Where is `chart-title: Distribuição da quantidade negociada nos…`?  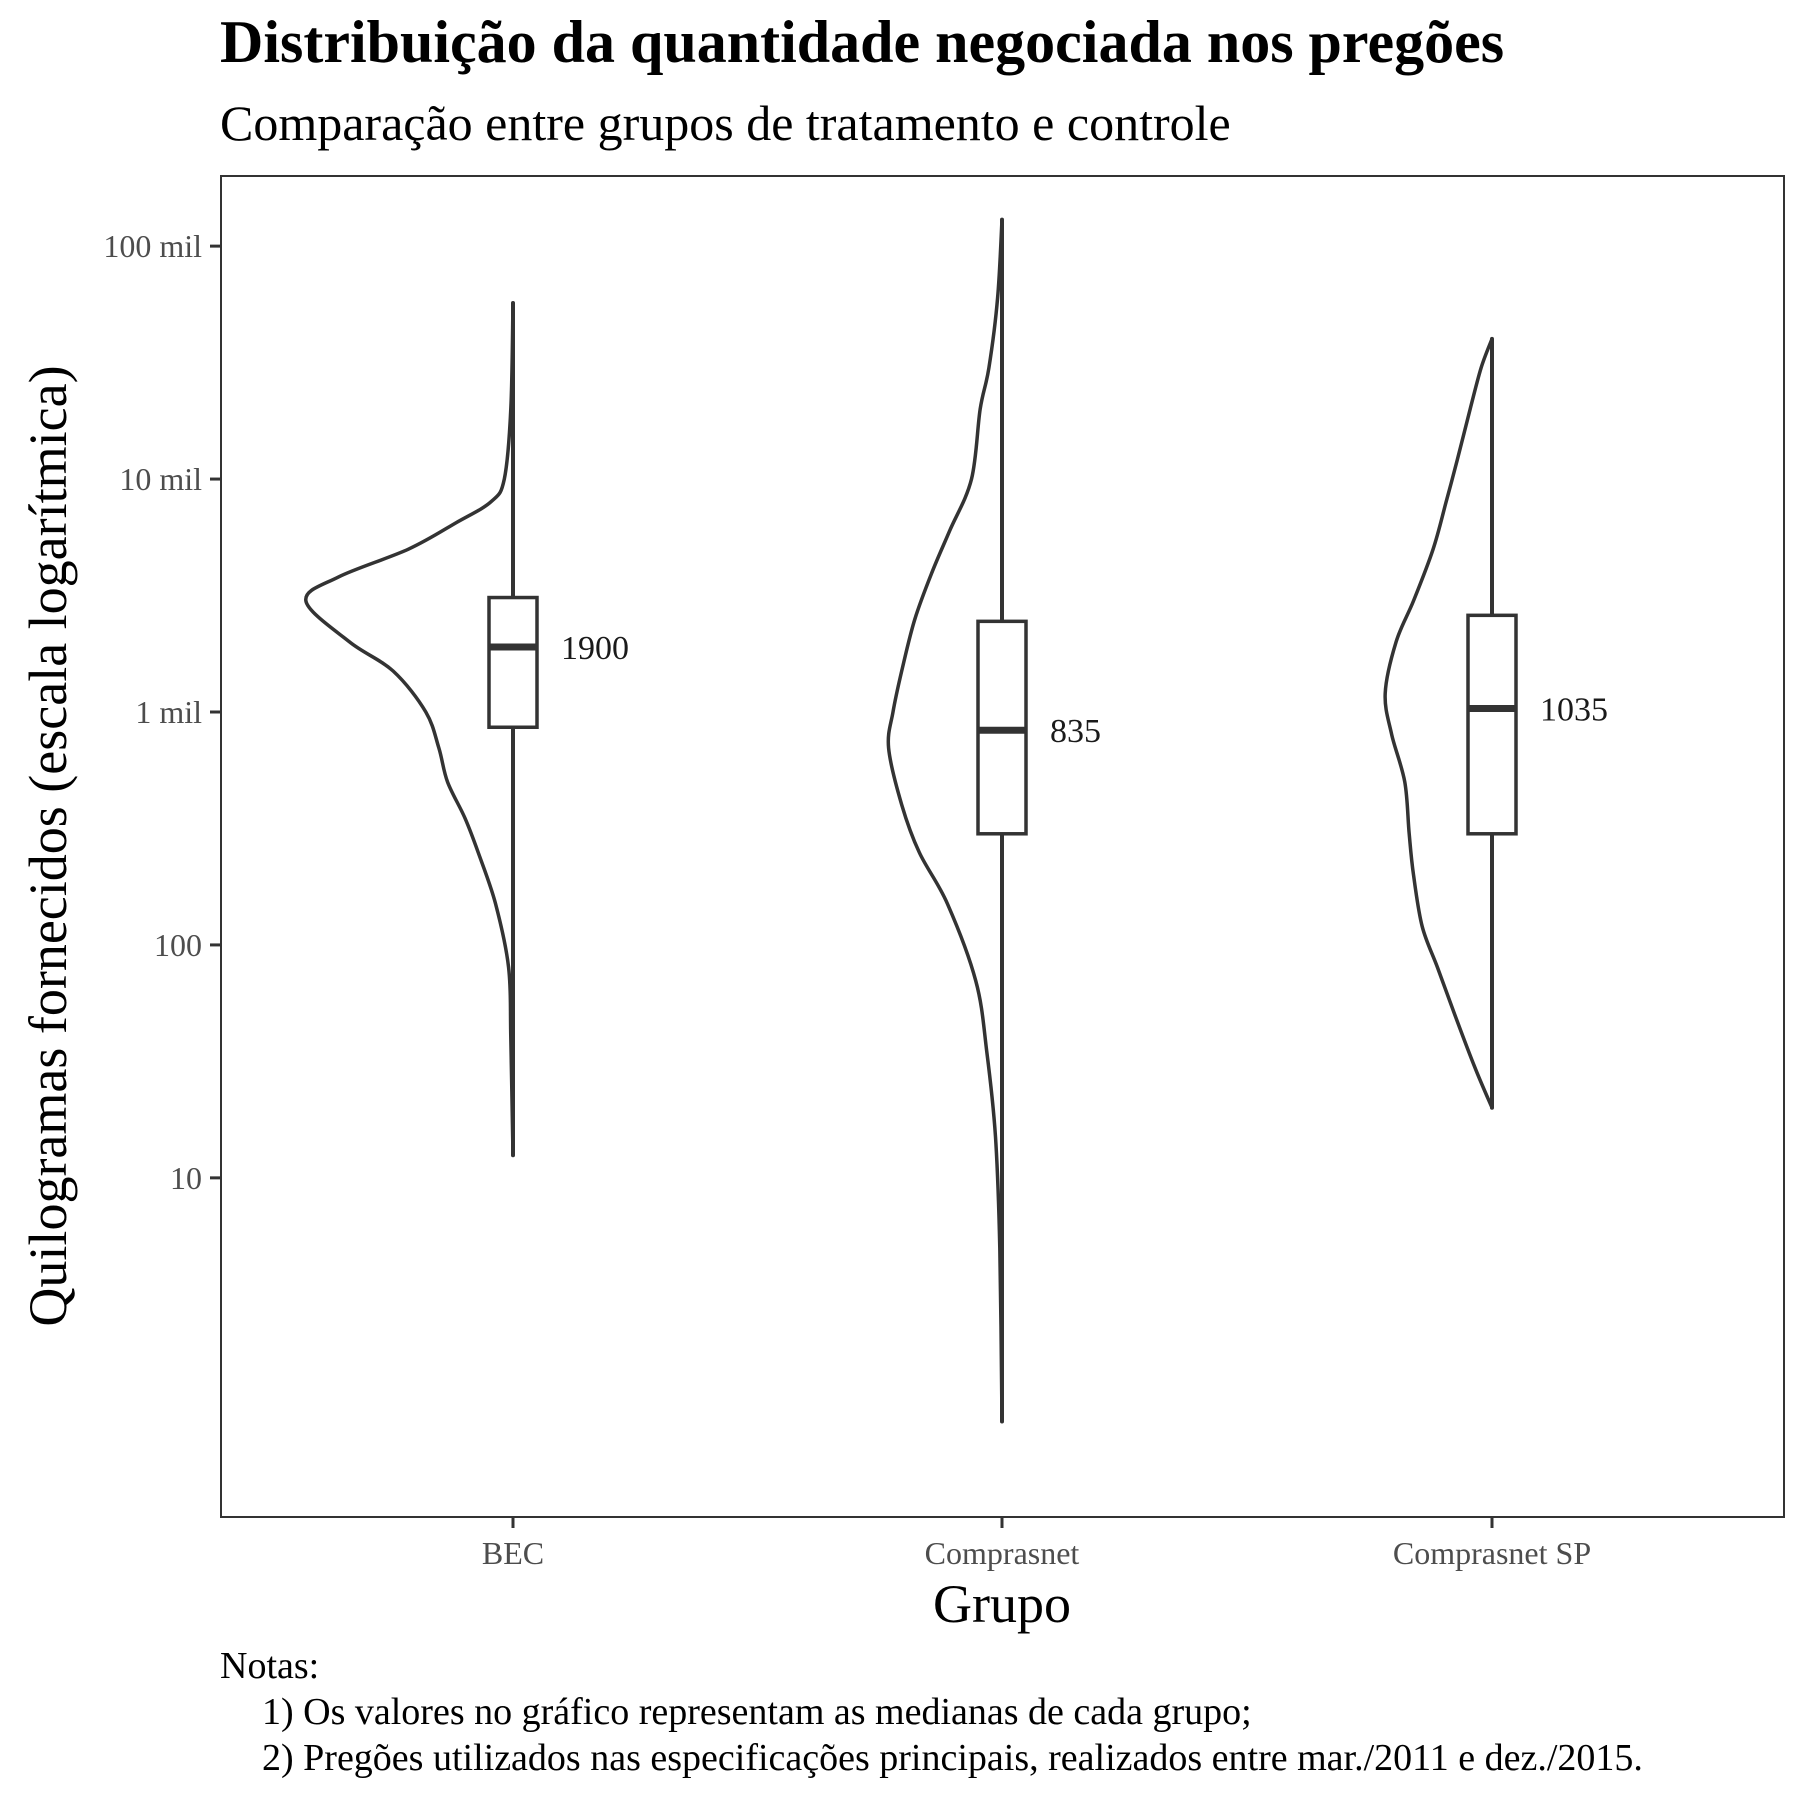
chart-title: Distribuição da quantidade negociada nos… is located at coordinates (862, 42).